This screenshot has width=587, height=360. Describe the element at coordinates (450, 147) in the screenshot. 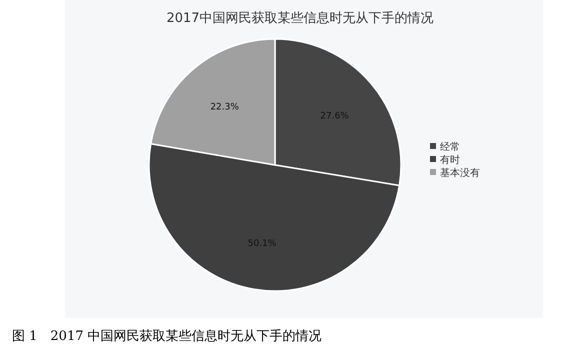

I see `legend-label: 经常` at that location.